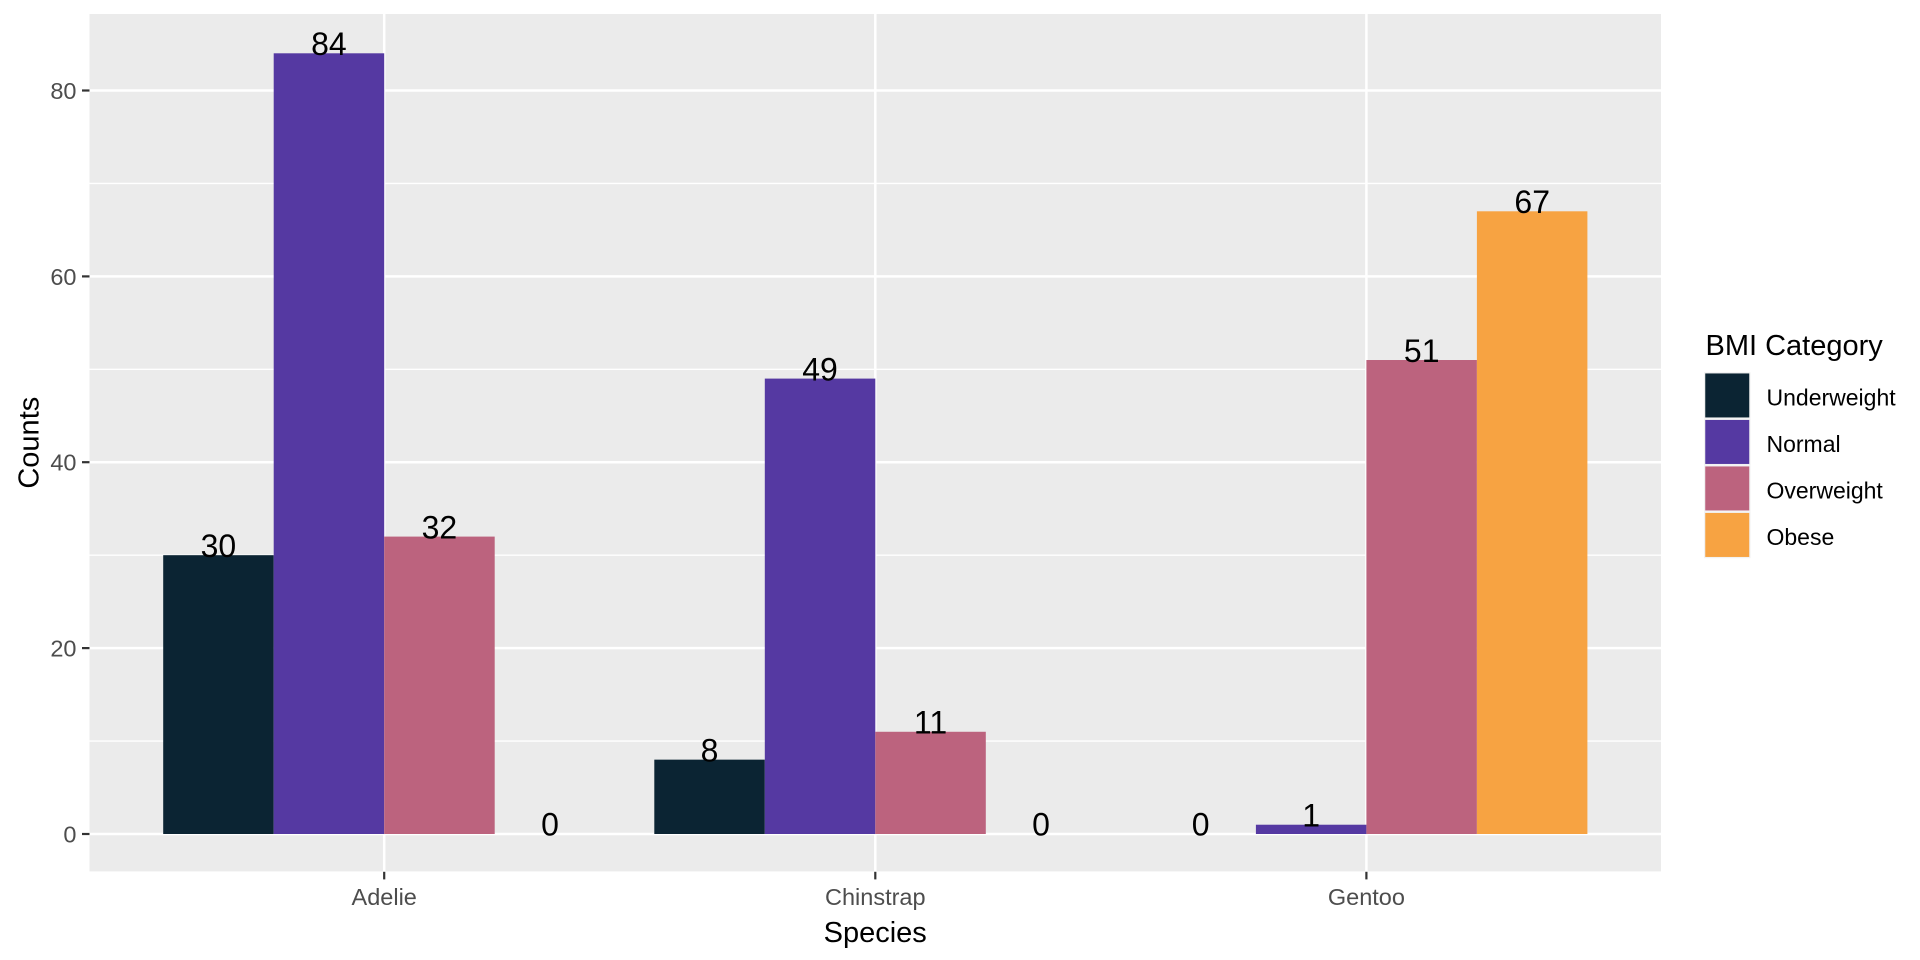 The image size is (1920, 960). Describe the element at coordinates (440, 528) in the screenshot. I see `svg-text: 32` at that location.